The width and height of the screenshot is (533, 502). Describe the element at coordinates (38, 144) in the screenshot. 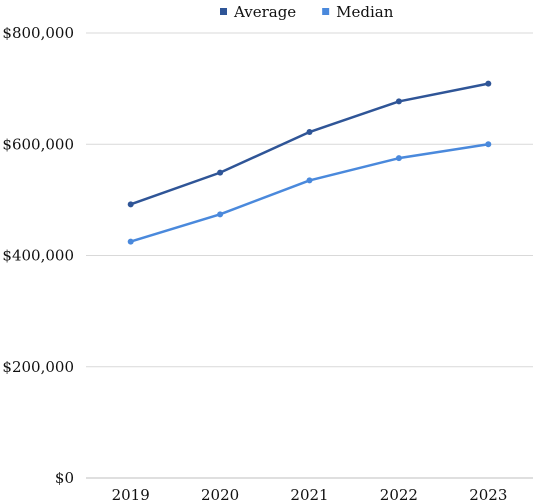

I see `y-tick-label: $600,000` at that location.